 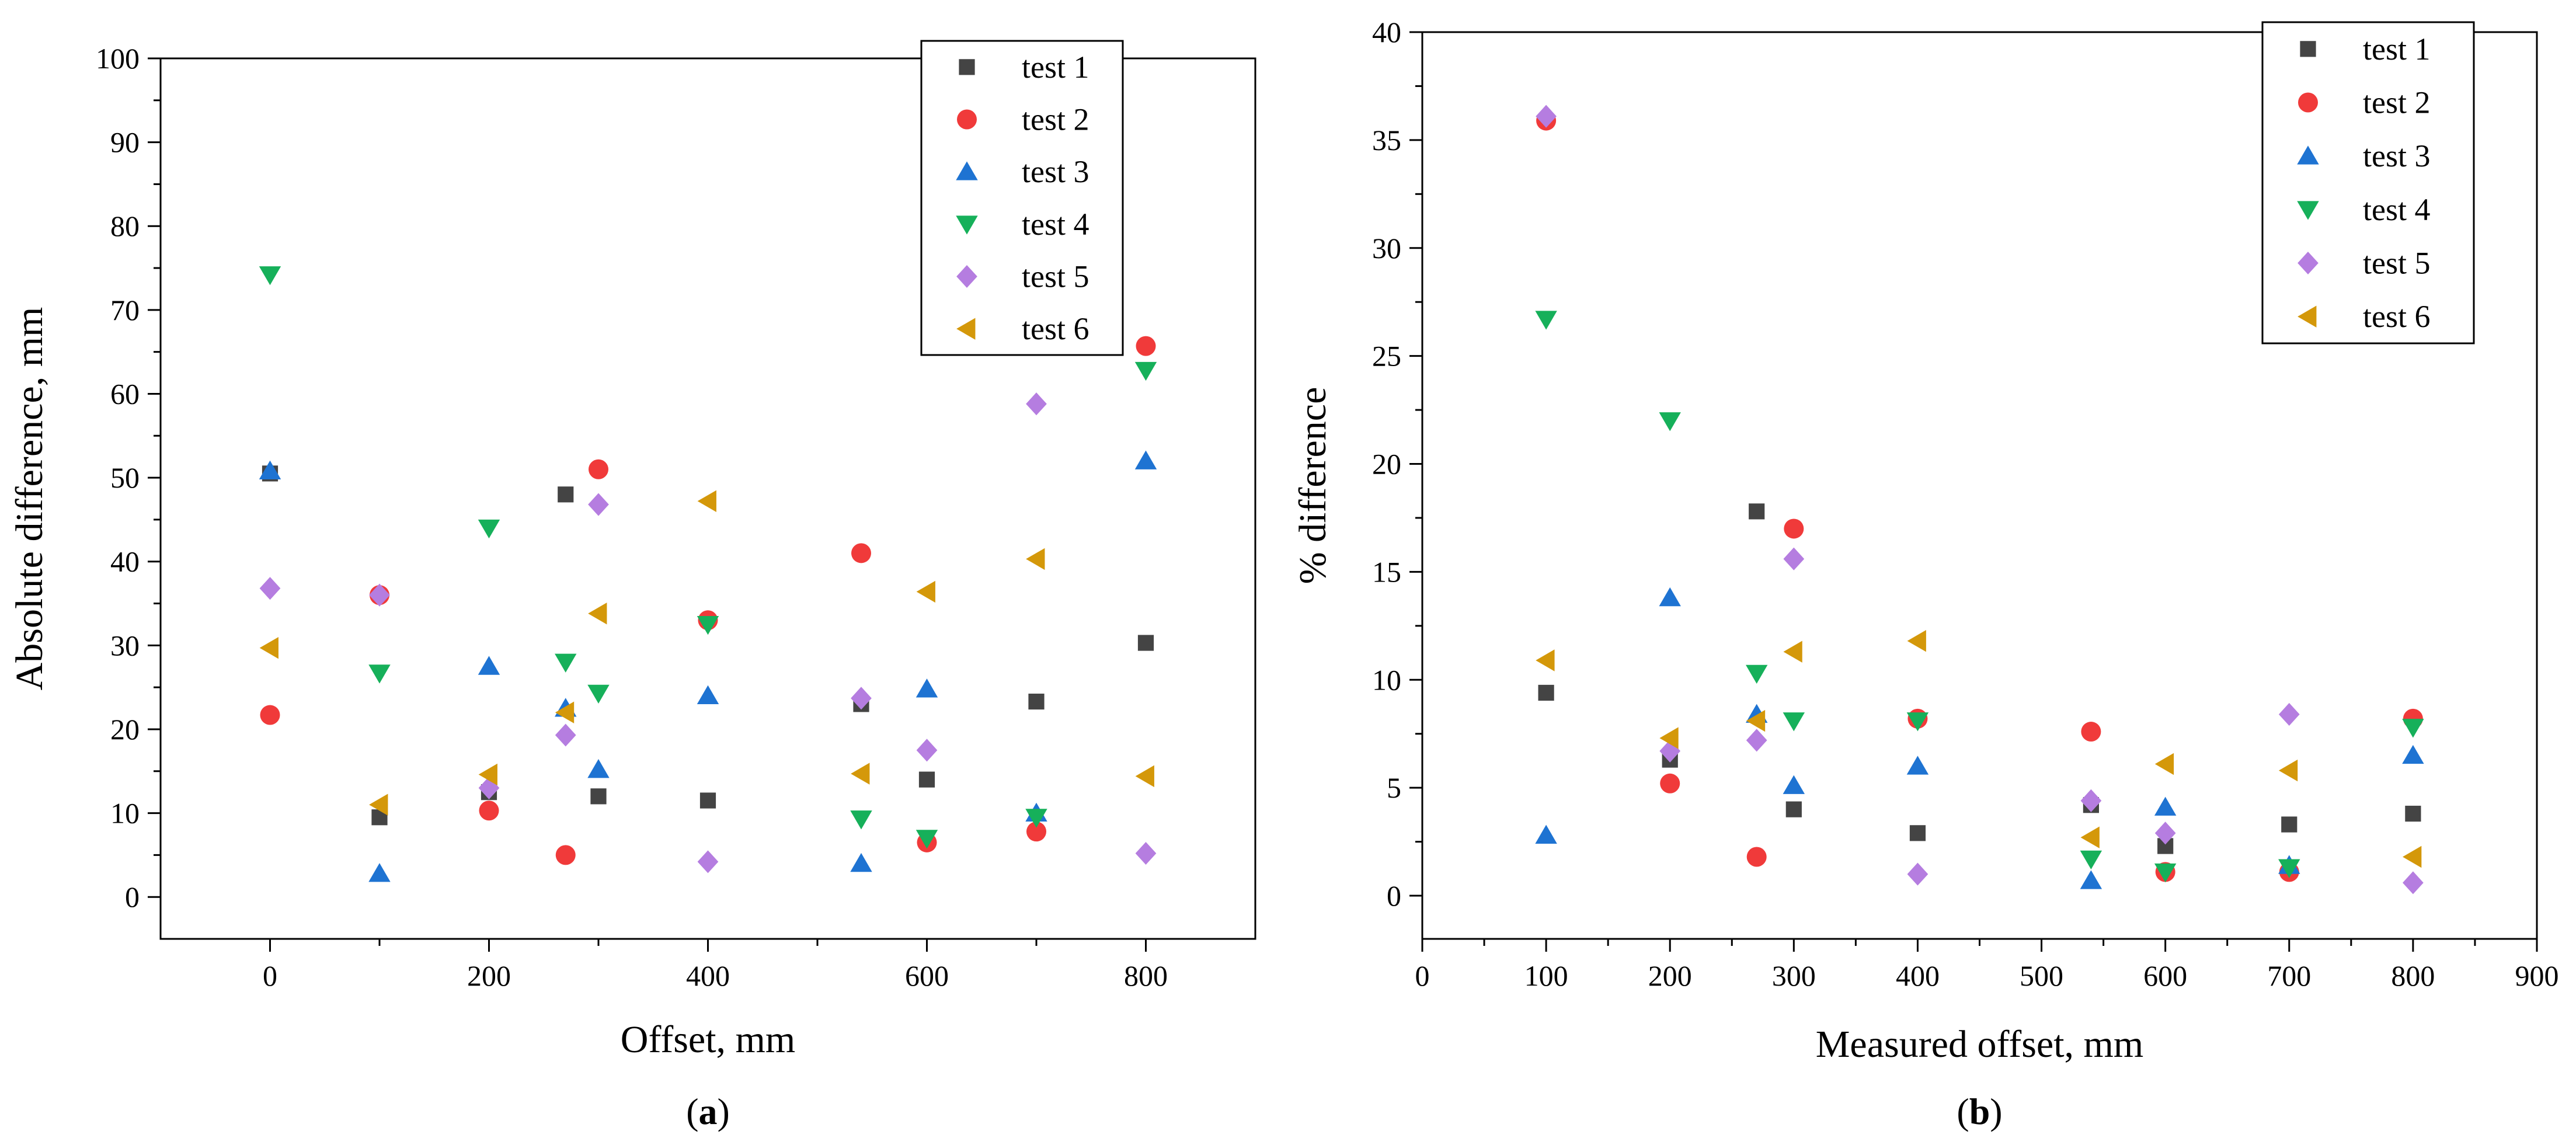 I want to click on y-tick-label: 35, so click(x=1386, y=140).